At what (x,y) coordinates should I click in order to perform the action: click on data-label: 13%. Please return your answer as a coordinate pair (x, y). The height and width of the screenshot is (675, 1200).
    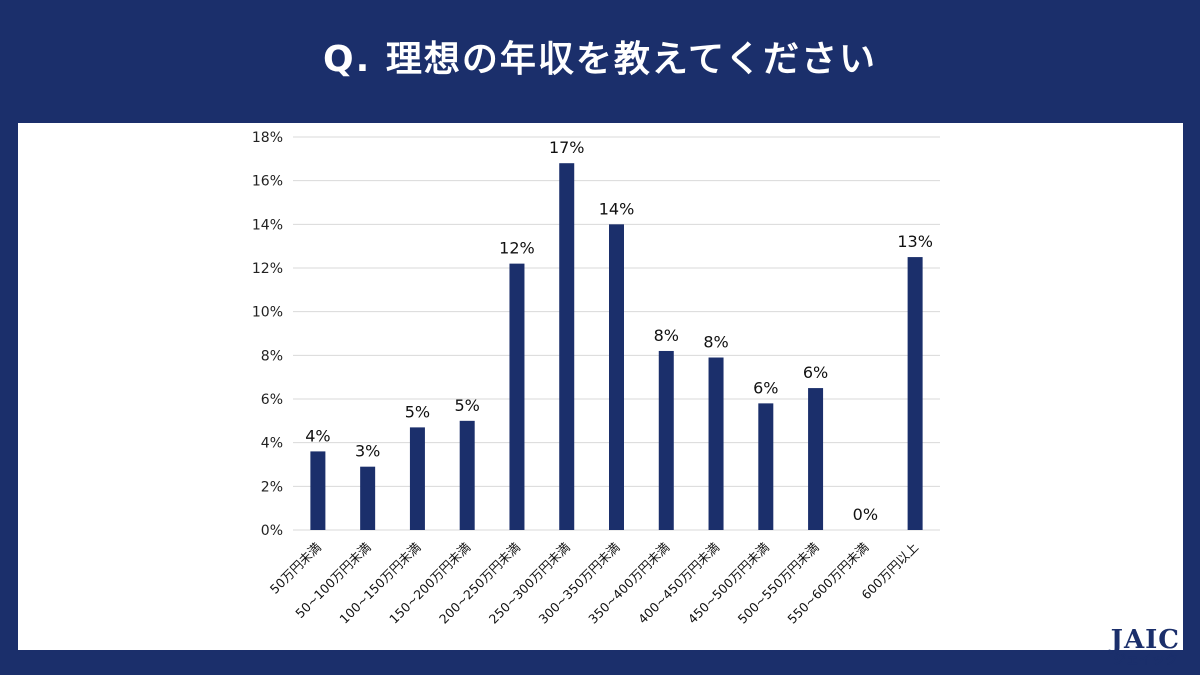
    Looking at the image, I should click on (915, 241).